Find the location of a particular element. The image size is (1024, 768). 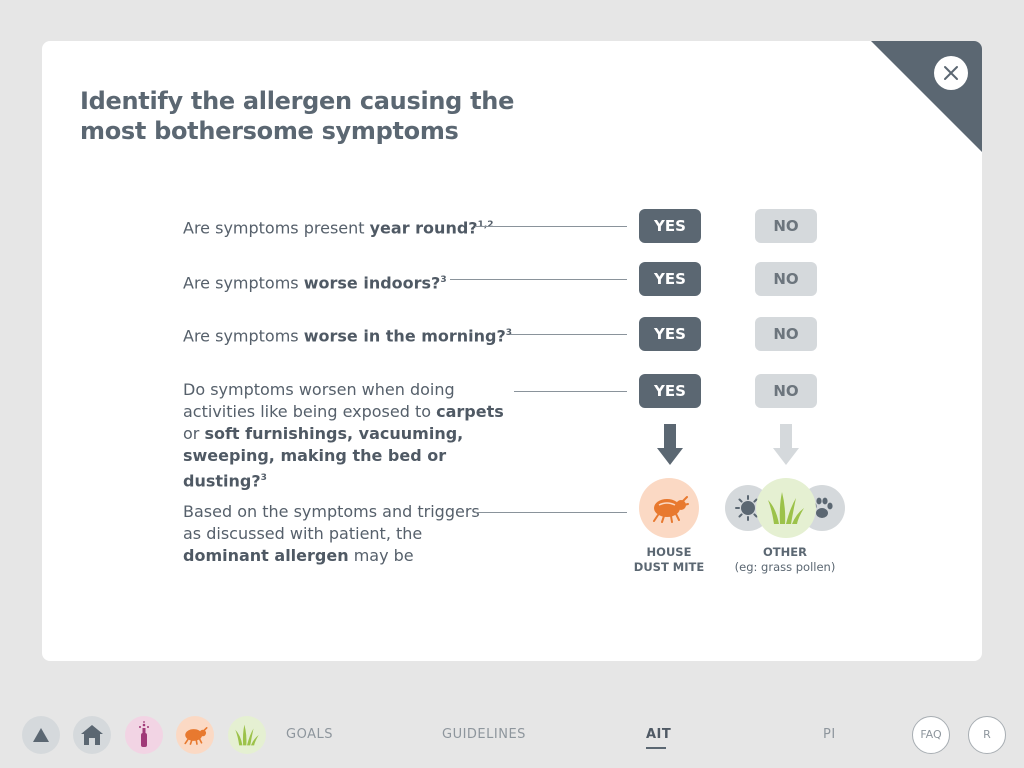

close-icon is located at coordinates (951, 73).